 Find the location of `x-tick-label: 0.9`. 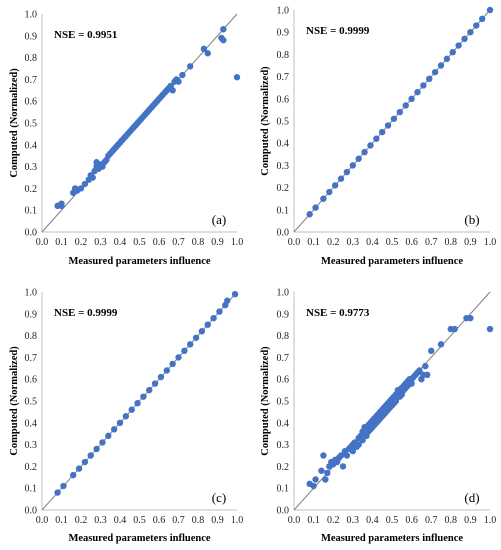

x-tick-label: 0.9 is located at coordinates (470, 520).